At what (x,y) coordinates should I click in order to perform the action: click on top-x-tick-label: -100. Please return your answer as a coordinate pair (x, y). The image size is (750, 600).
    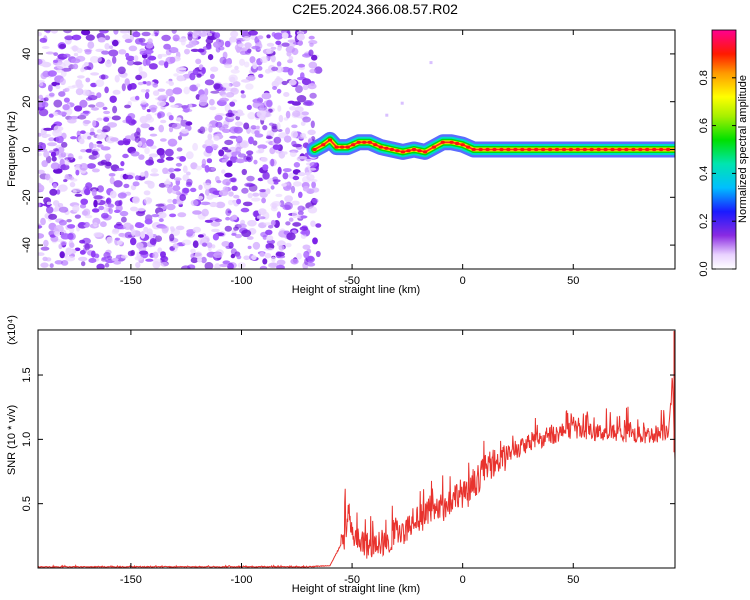
    Looking at the image, I should click on (241, 281).